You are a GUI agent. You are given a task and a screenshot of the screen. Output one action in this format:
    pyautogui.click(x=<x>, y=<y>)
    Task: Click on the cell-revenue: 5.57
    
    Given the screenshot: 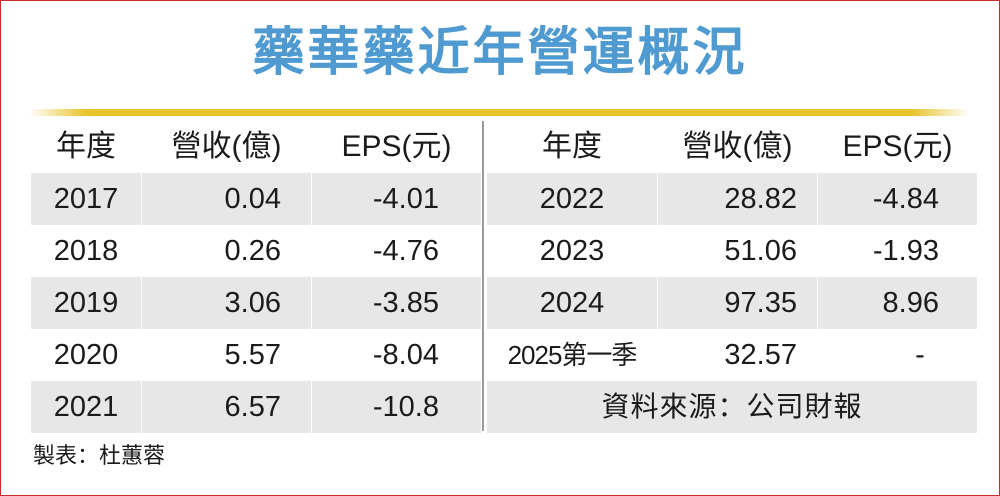 What is the action you would take?
    pyautogui.click(x=252, y=355)
    